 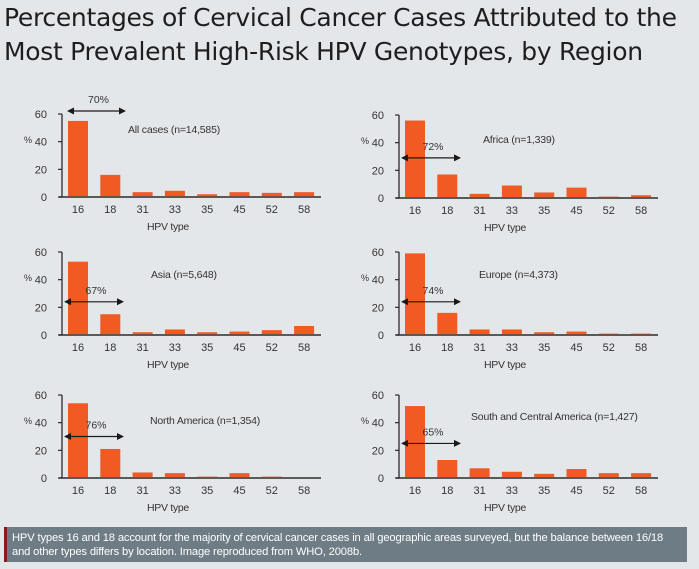 What do you see at coordinates (554, 417) in the screenshot?
I see `panel-label: South and Central America (n=1,427)` at bounding box center [554, 417].